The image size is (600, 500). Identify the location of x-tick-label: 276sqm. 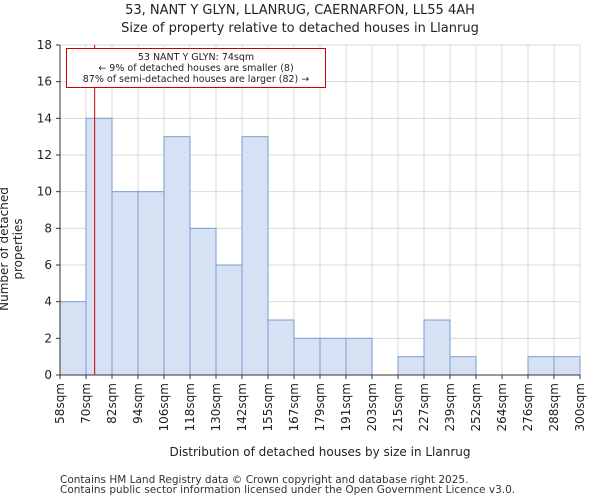
(528, 407).